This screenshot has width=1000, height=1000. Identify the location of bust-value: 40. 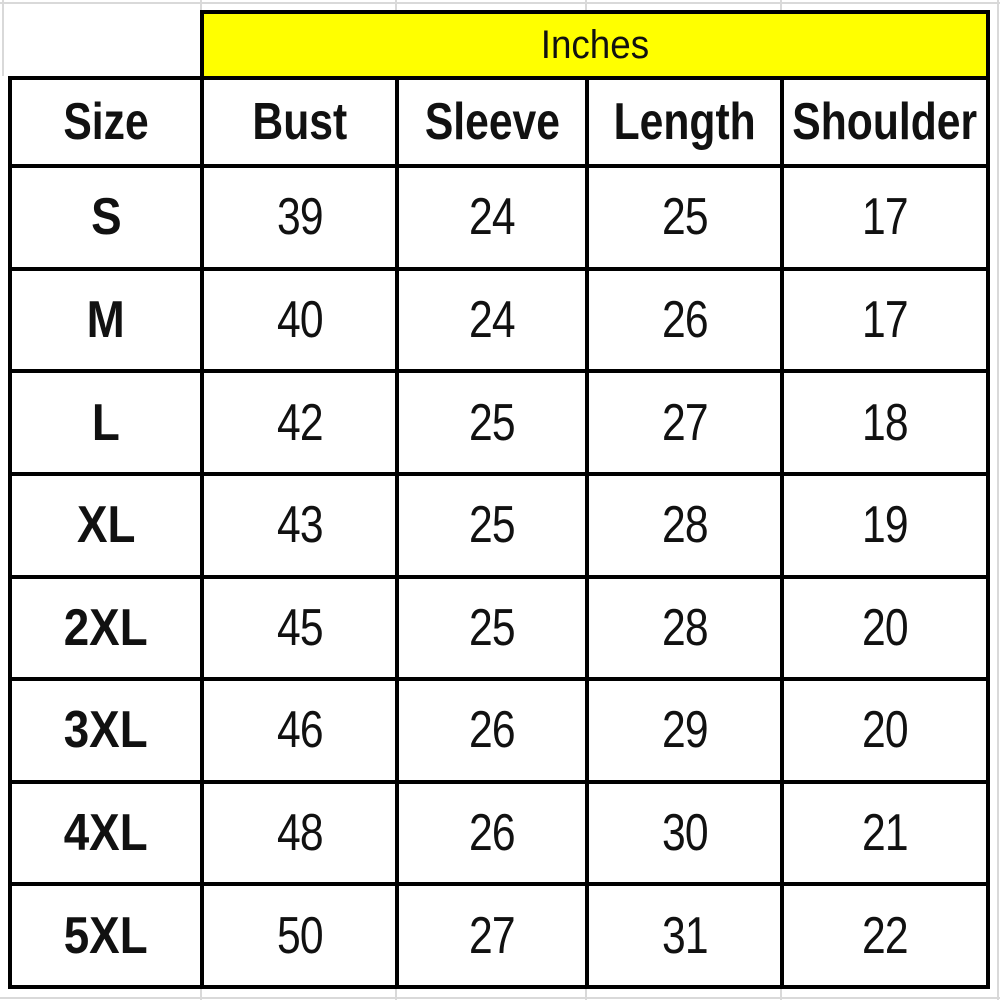
(299, 320).